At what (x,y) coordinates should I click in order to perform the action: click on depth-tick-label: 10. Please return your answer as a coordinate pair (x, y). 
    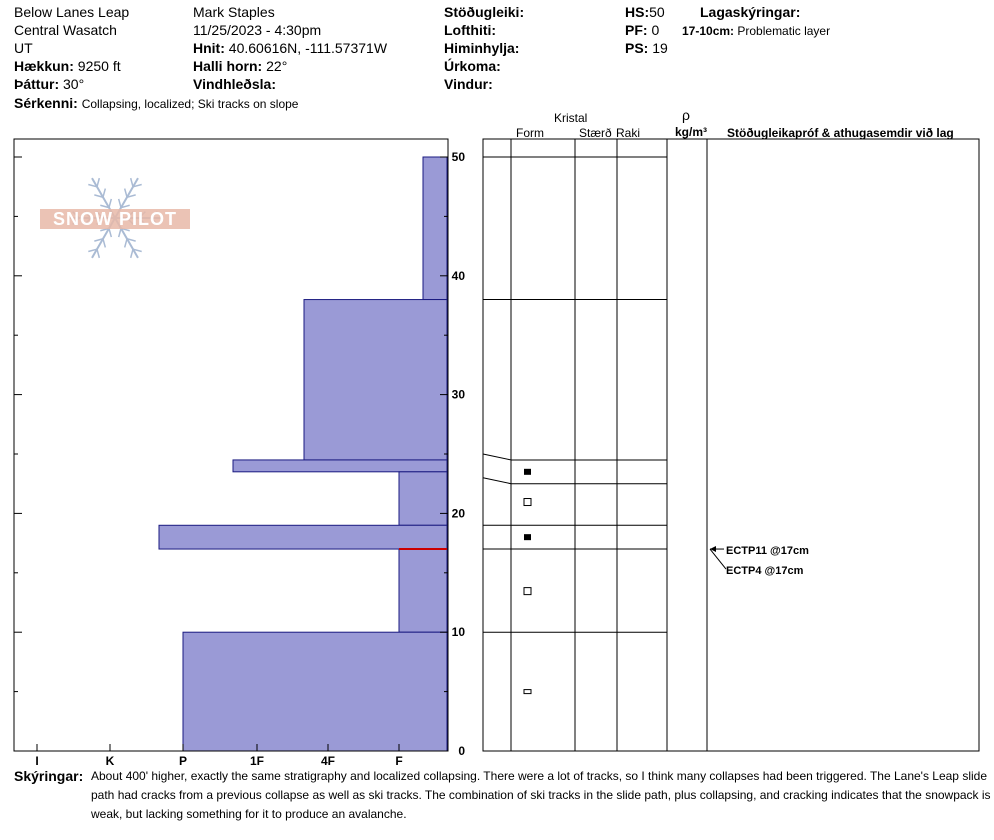
    Looking at the image, I should click on (459, 632).